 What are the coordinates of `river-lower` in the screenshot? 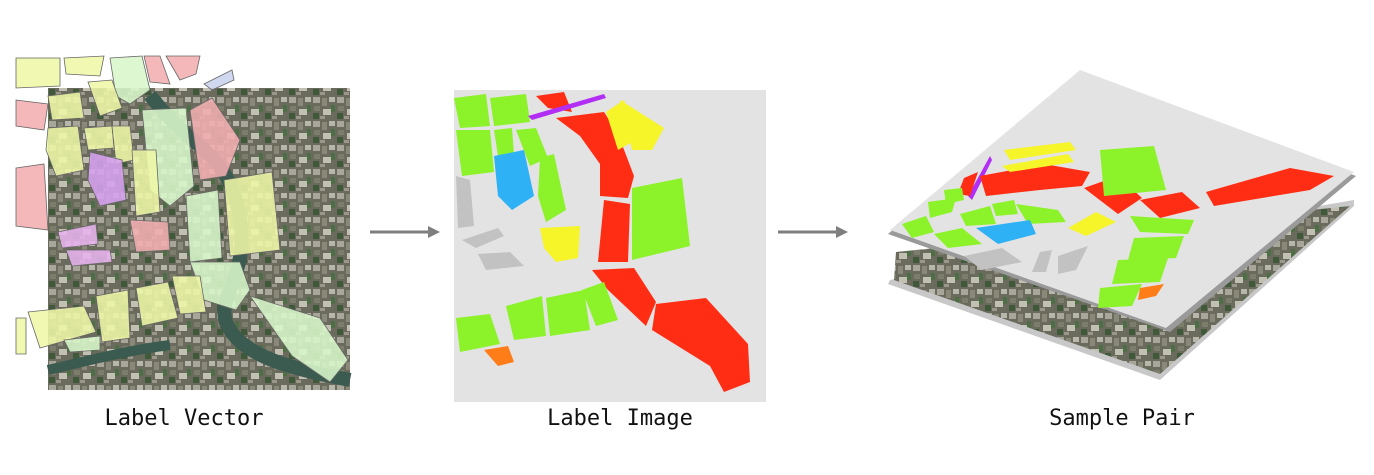 It's located at (108, 357).